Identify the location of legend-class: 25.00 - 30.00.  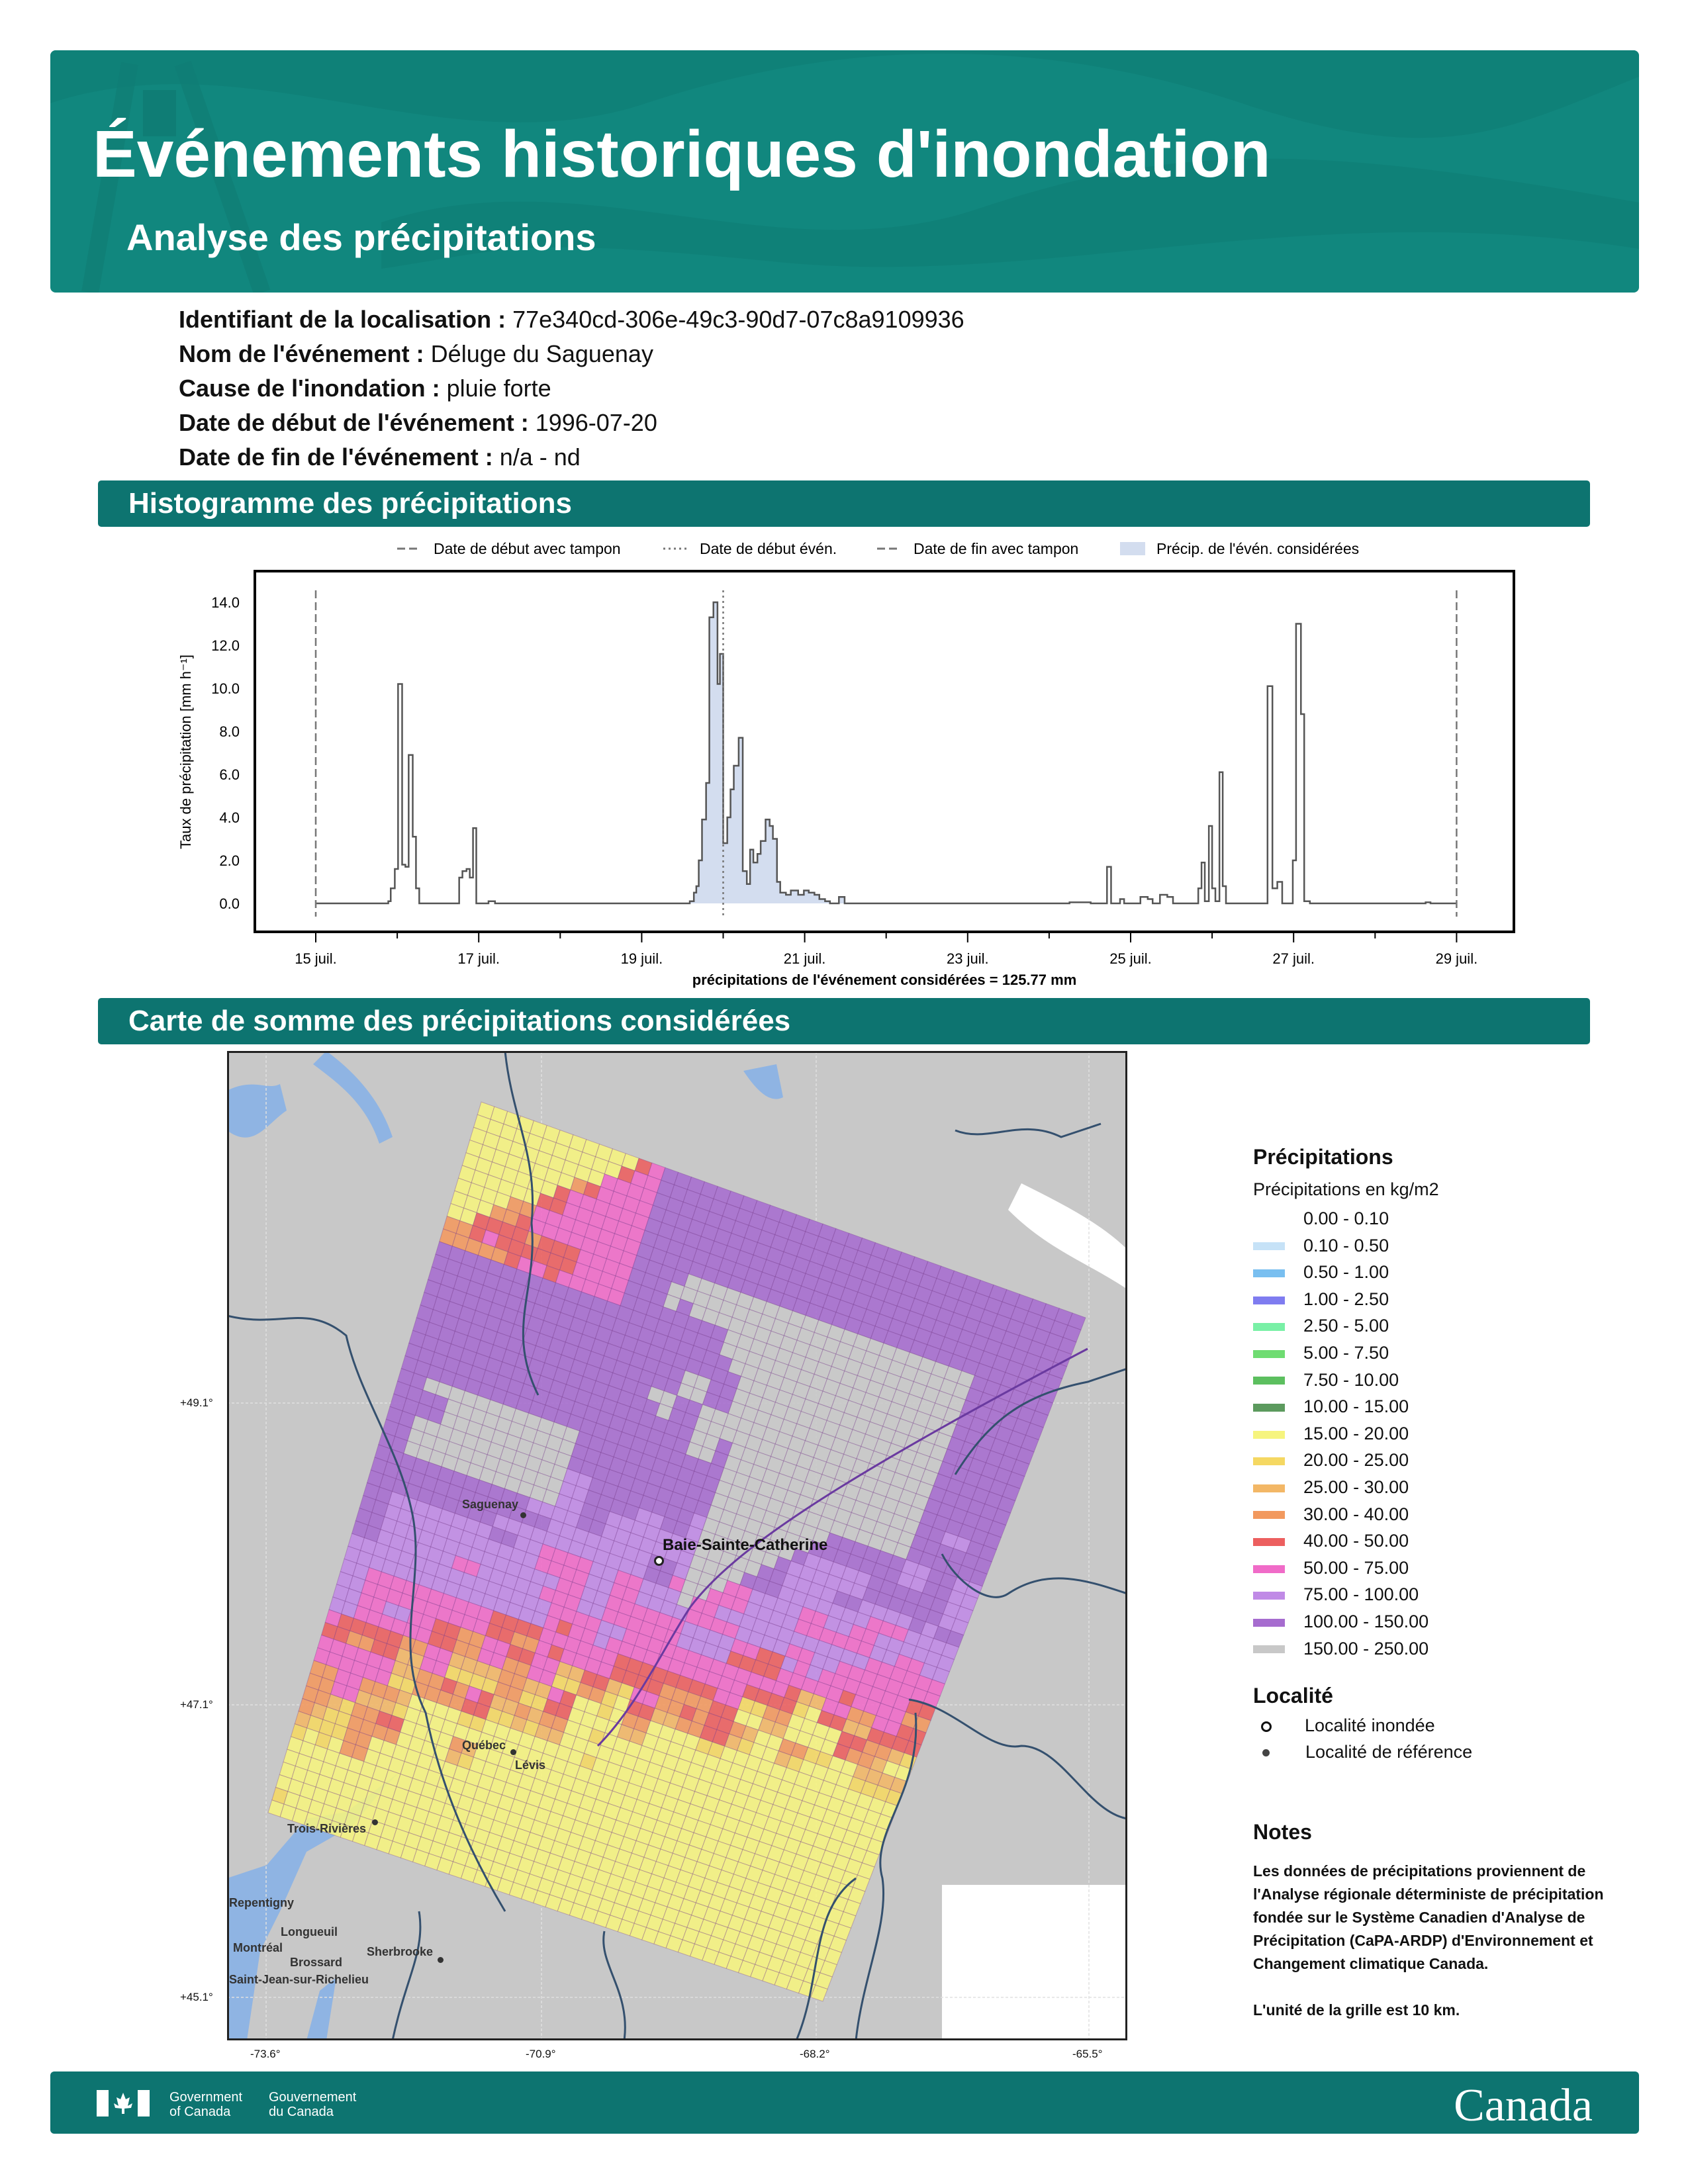
(1331, 1487).